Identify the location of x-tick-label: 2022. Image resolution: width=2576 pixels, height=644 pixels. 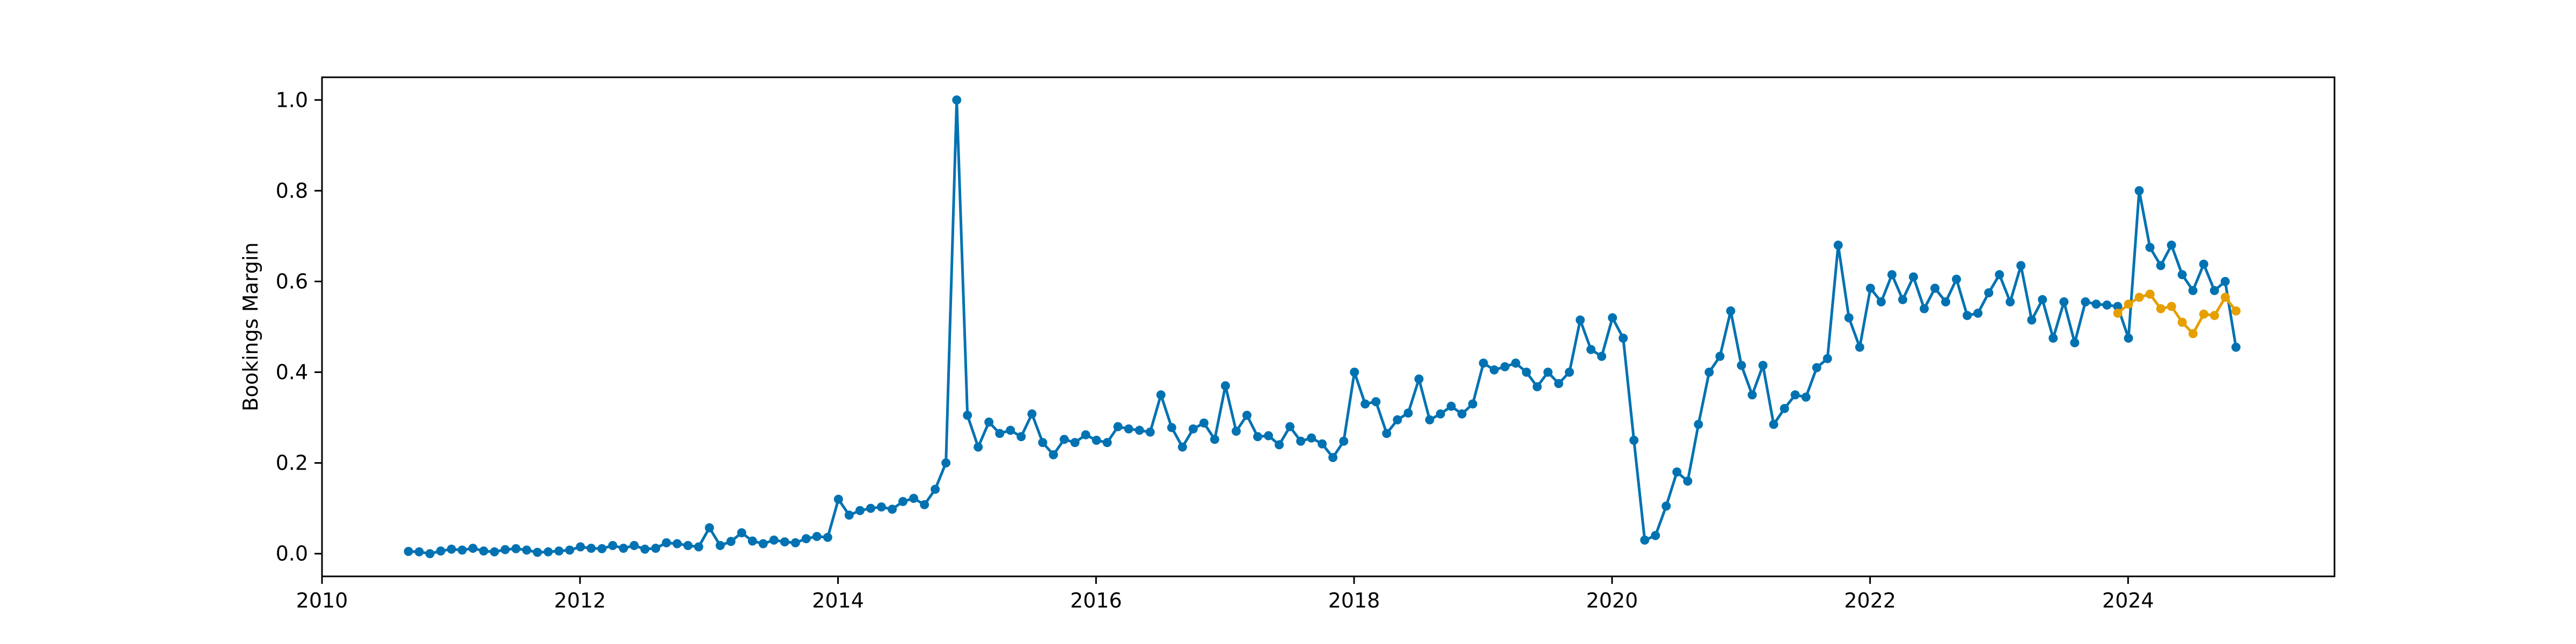
(1870, 600).